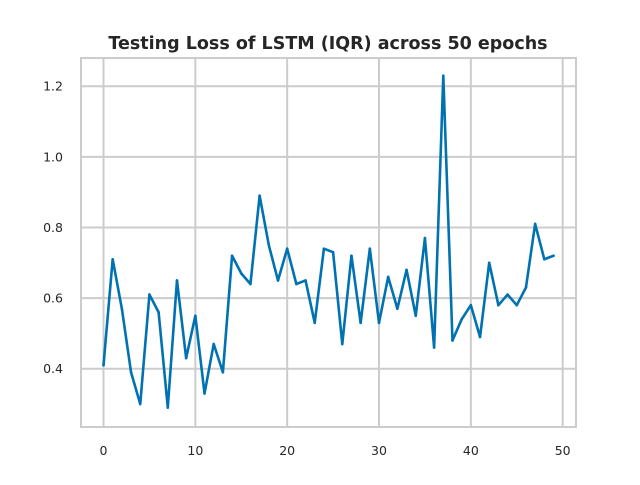 This screenshot has width=640, height=485. What do you see at coordinates (287, 450) in the screenshot?
I see `x-tick-label: 20` at bounding box center [287, 450].